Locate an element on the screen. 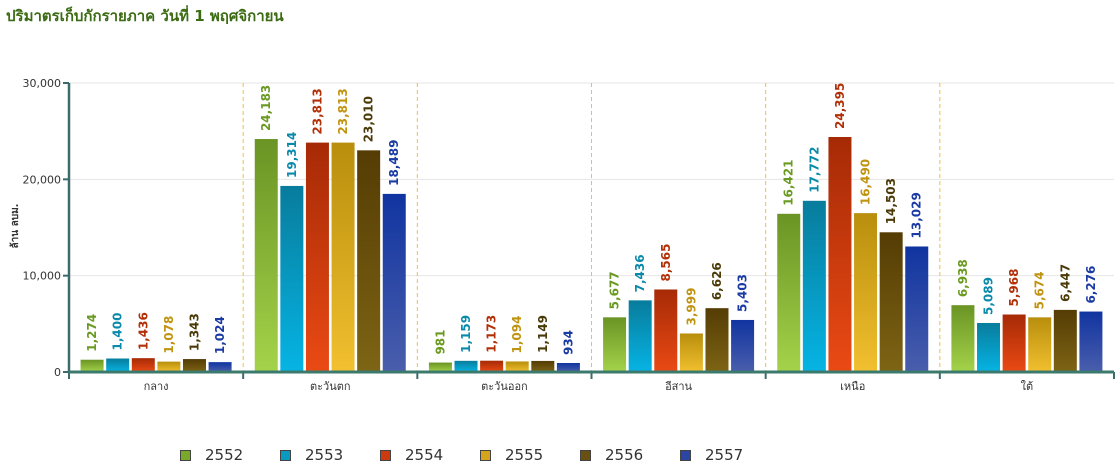 This screenshot has width=1118, height=465. data-label: 14,503 is located at coordinates (891, 201).